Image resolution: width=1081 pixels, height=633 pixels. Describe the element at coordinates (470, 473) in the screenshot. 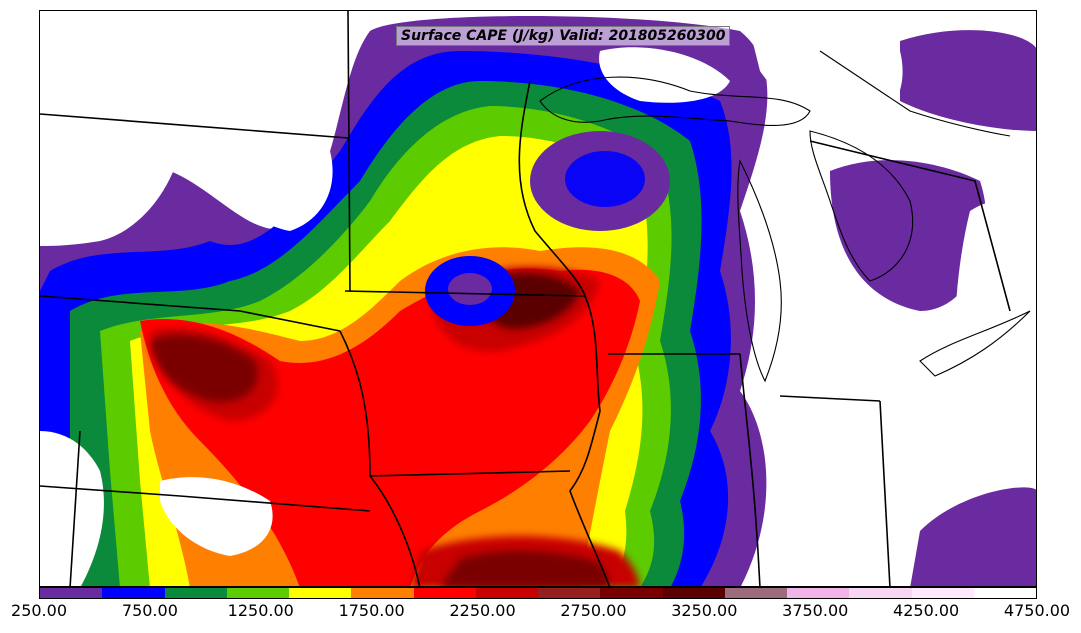

I see `boundary-ia-mo` at that location.